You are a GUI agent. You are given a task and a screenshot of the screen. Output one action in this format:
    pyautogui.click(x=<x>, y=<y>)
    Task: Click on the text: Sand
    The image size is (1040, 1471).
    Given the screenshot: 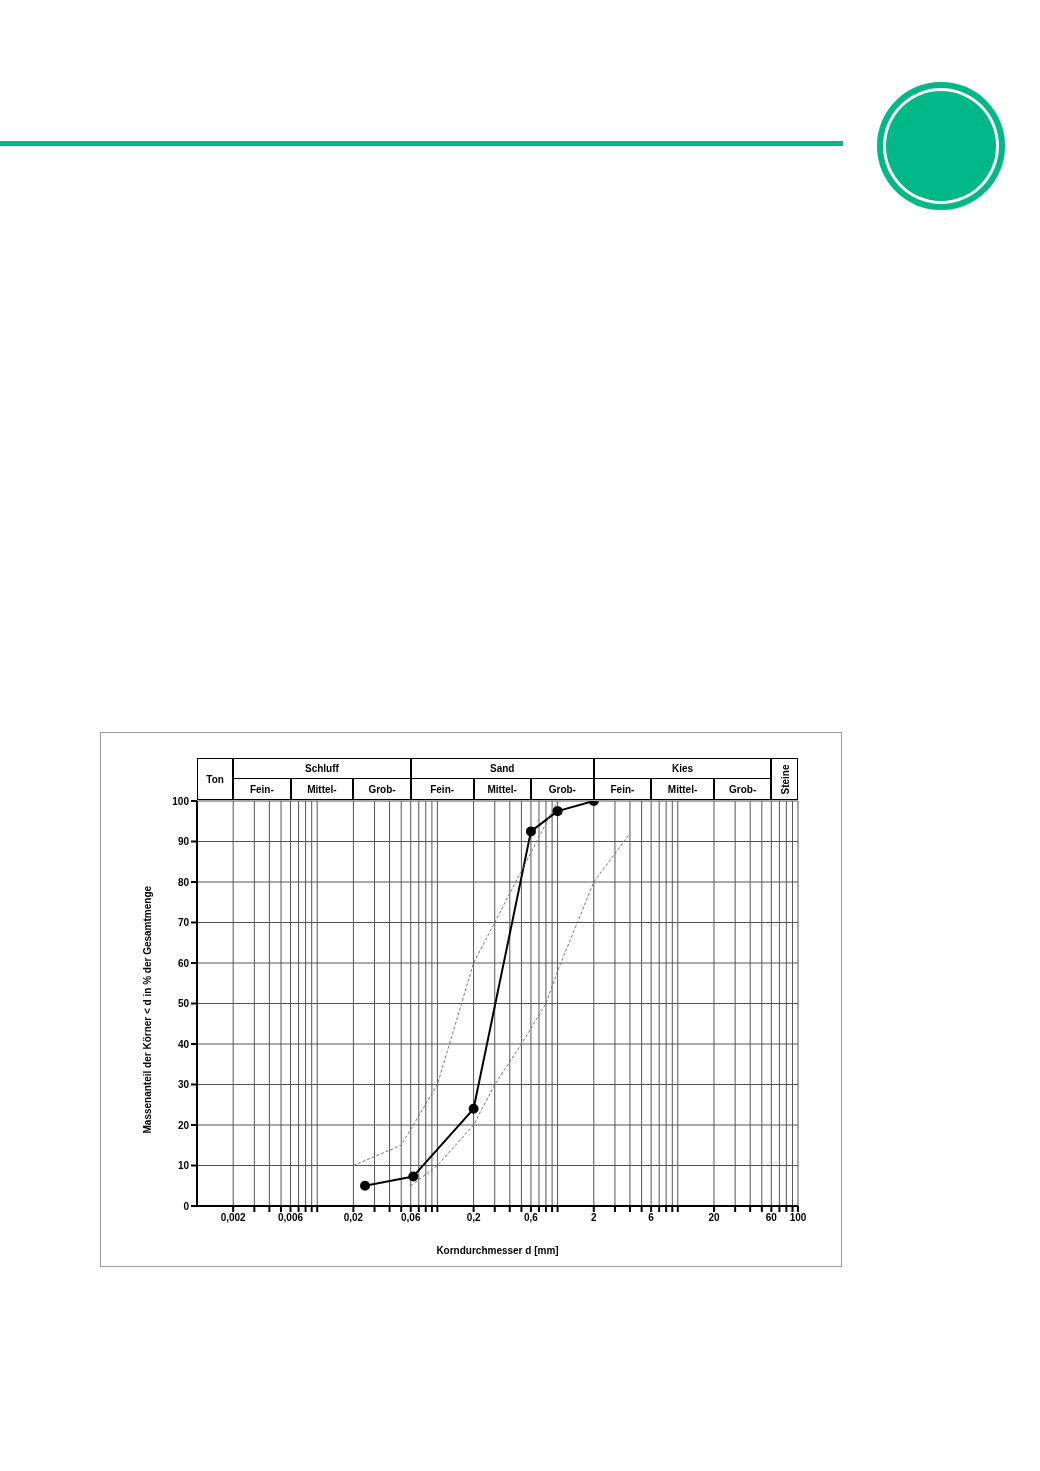 What is the action you would take?
    pyautogui.click(x=502, y=768)
    